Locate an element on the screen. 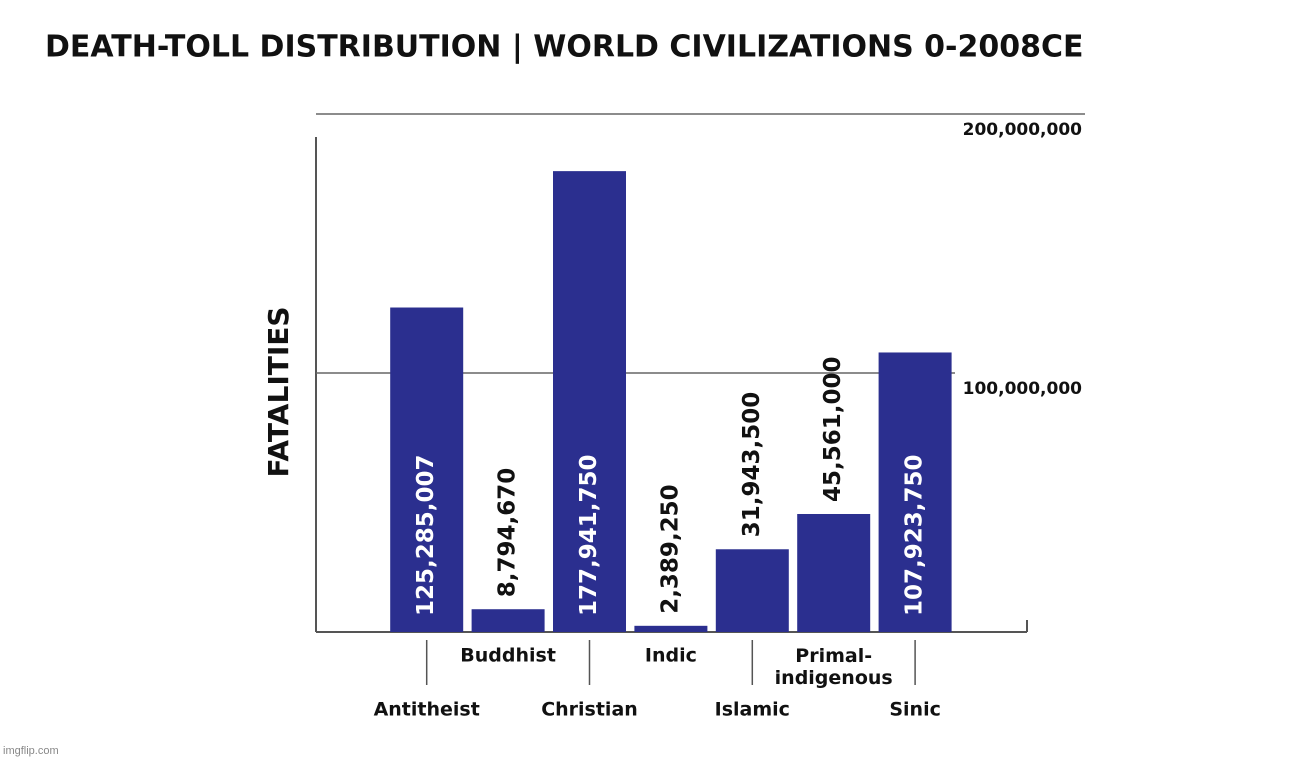  watermark: imgflip.com is located at coordinates (31, 751).